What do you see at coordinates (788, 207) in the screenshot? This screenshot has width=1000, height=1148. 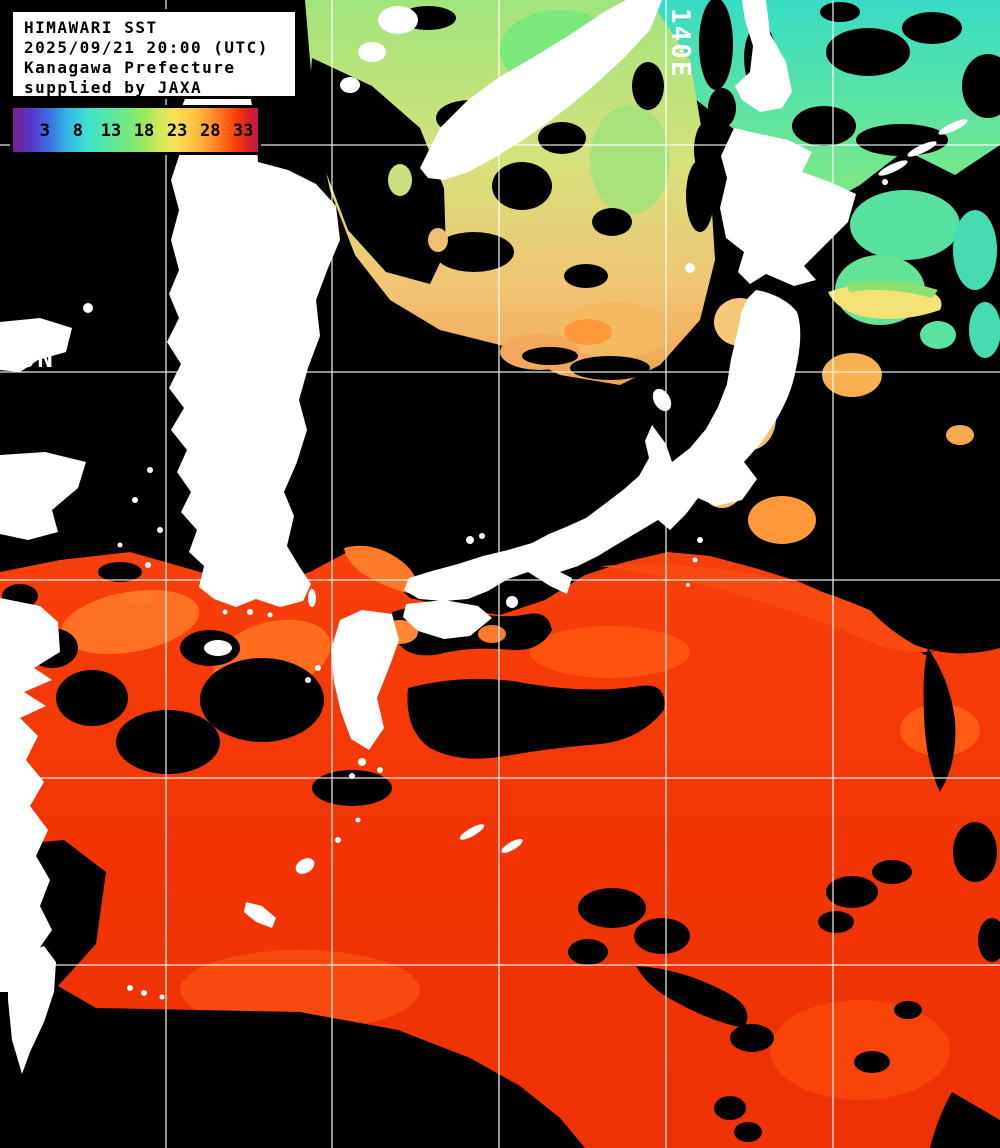 I see `land-hokkaido` at bounding box center [788, 207].